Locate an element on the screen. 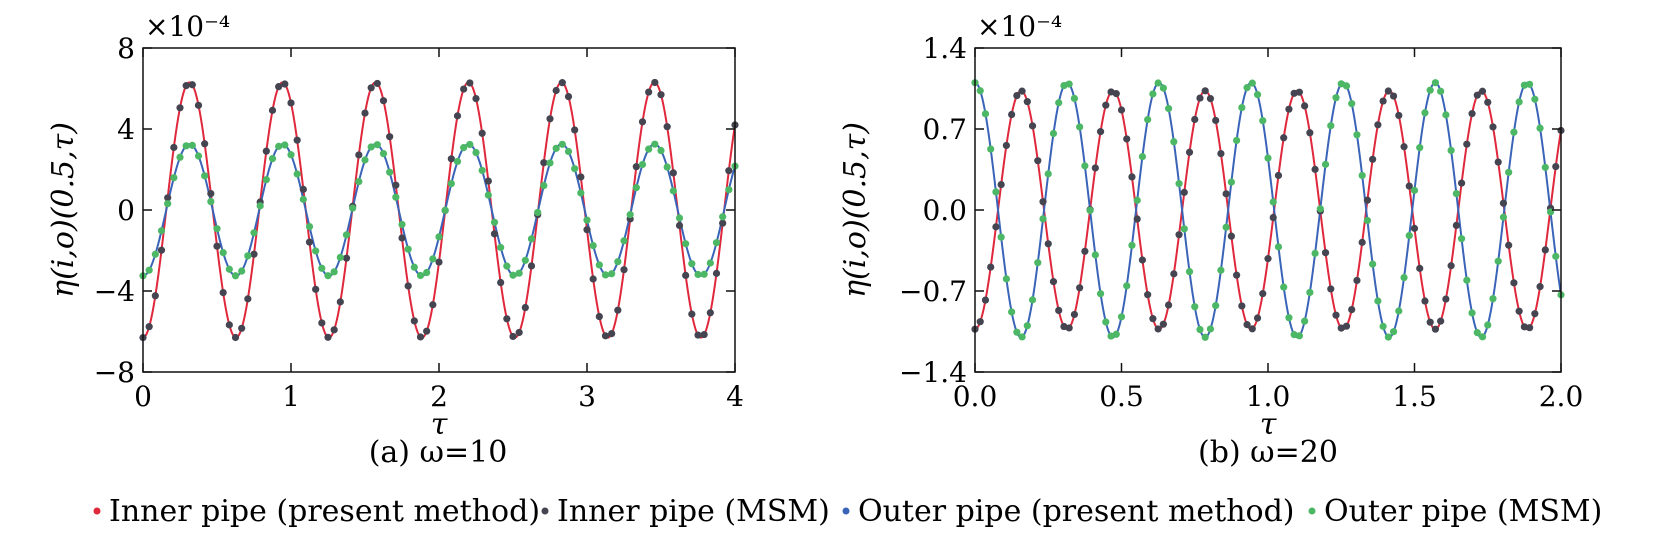  y-tick-label: 0 is located at coordinates (126, 210).